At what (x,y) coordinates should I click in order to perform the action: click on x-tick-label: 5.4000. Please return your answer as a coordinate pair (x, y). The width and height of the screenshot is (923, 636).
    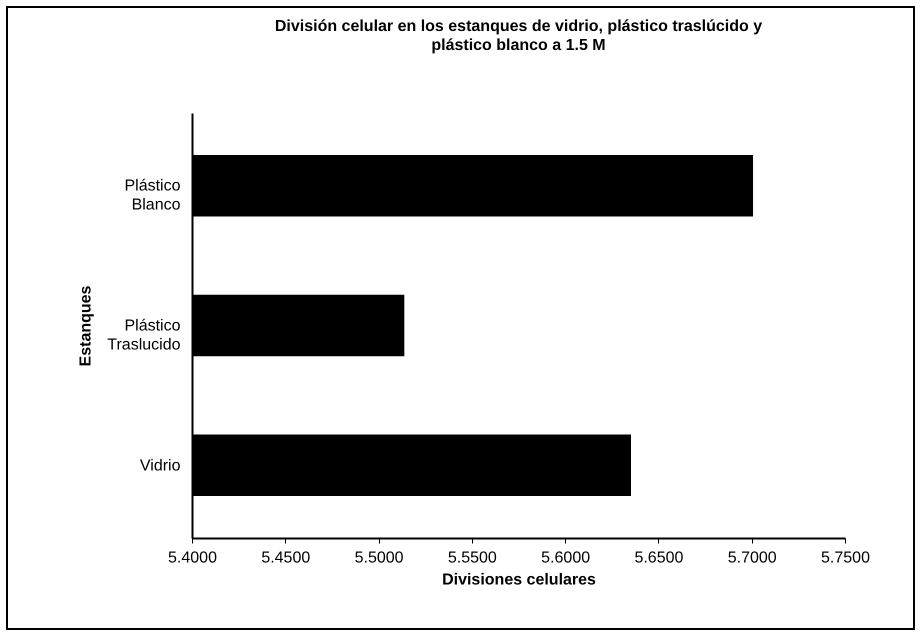
    Looking at the image, I should click on (193, 558).